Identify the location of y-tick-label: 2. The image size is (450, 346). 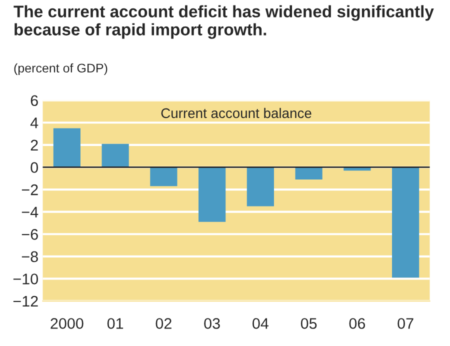
(34, 145).